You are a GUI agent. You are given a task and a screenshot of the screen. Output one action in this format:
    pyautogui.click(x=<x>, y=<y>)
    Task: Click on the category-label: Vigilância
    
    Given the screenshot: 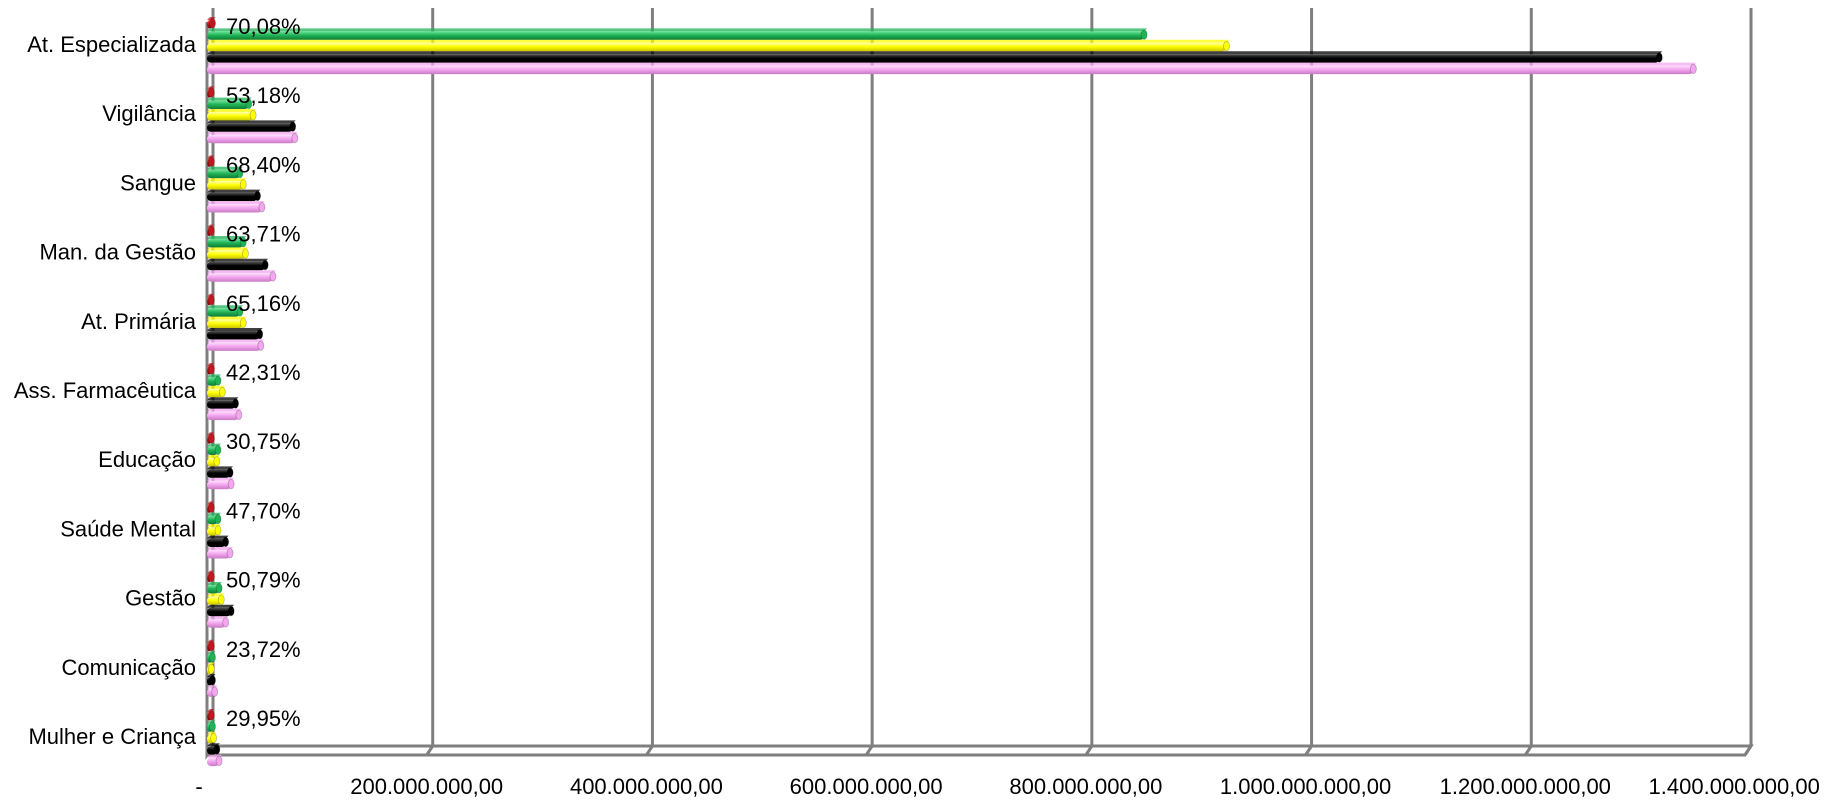 What is the action you would take?
    pyautogui.click(x=149, y=113)
    